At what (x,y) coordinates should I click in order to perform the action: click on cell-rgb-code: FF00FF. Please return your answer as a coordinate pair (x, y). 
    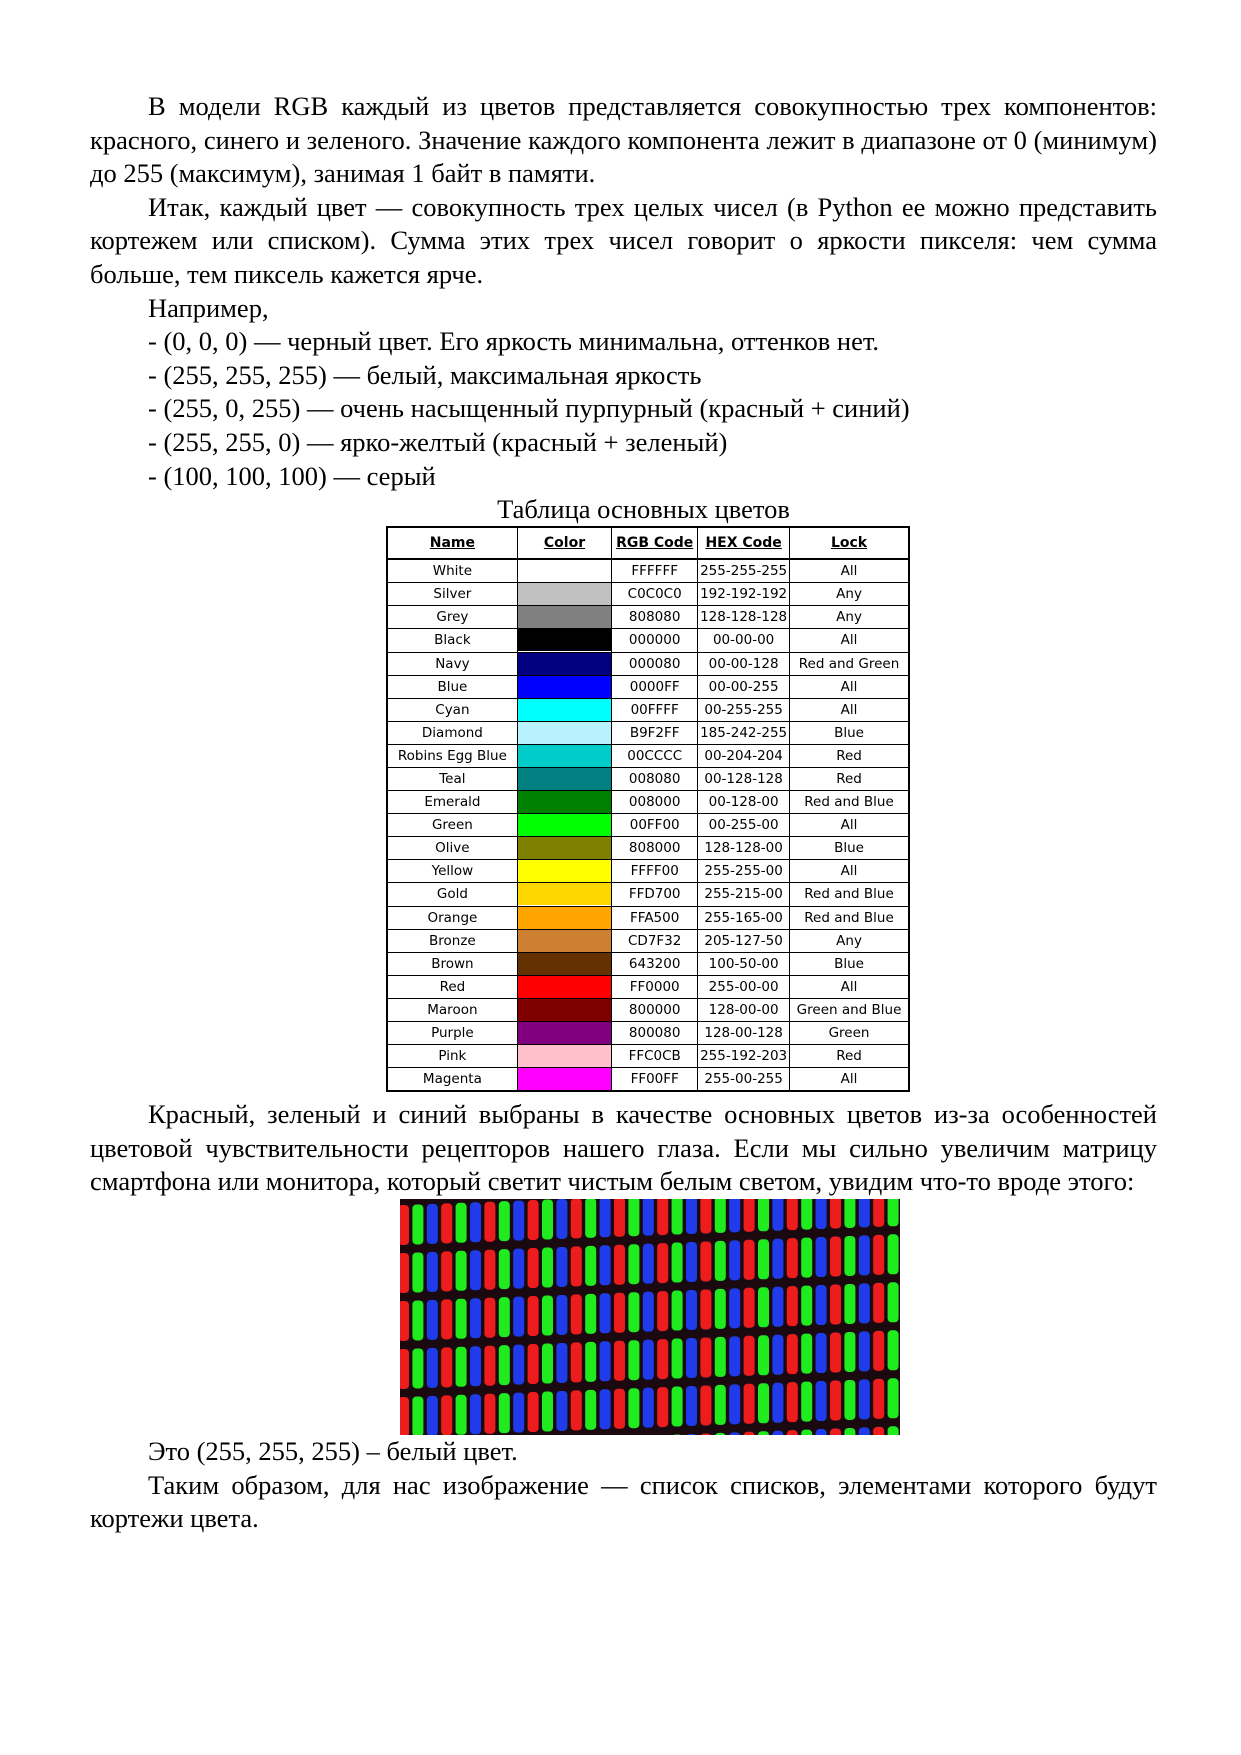
    Looking at the image, I should click on (655, 1079).